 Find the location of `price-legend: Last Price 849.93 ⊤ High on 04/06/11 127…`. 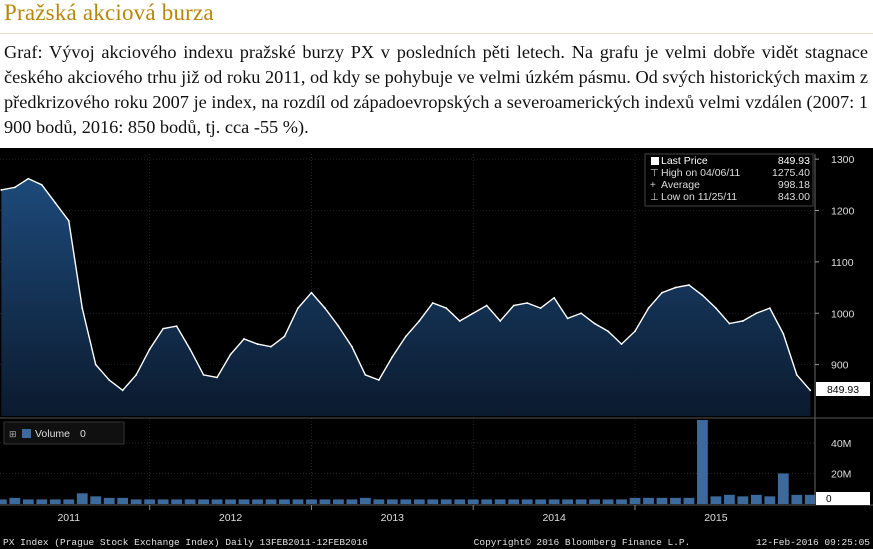

price-legend: Last Price 849.93 ⊤ High on 04/06/11 127… is located at coordinates (729, 180).